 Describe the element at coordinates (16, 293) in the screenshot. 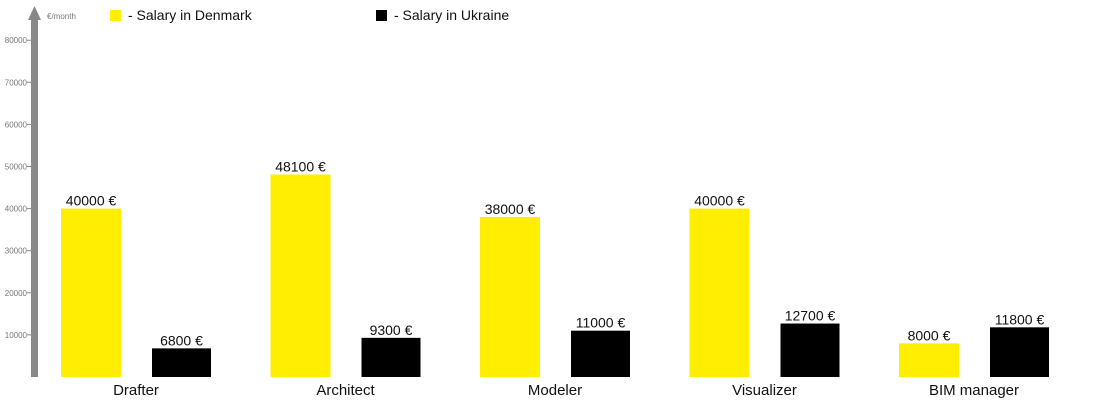

I see `y-tick-label: 20000` at that location.